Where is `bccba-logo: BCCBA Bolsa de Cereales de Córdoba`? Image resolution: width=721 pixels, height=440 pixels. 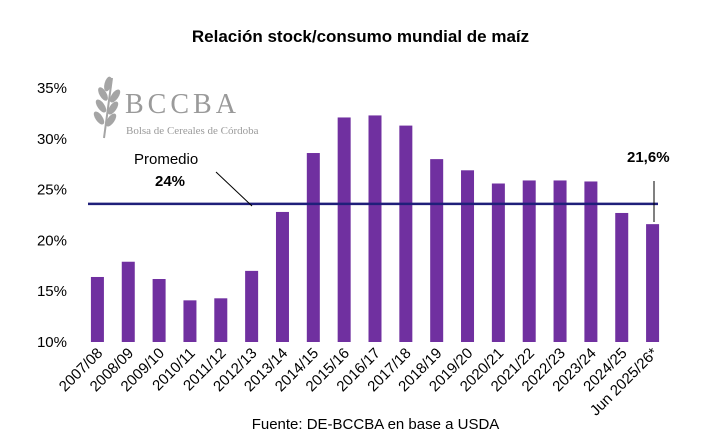
bccba-logo: BCCBA Bolsa de Cereales de Córdoba is located at coordinates (176, 107).